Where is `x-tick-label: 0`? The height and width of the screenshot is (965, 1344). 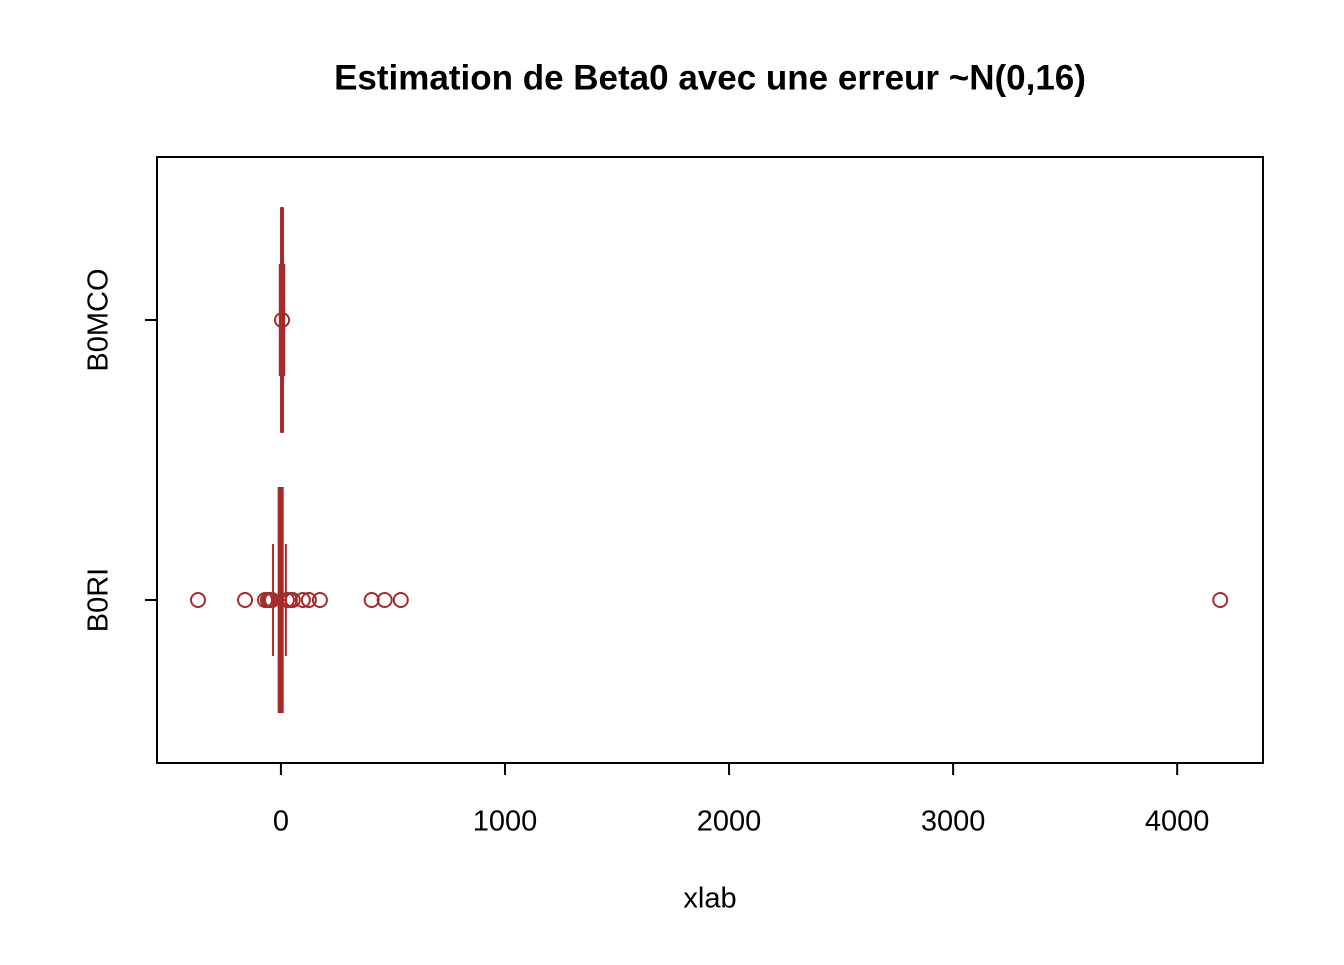
x-tick-label: 0 is located at coordinates (281, 822).